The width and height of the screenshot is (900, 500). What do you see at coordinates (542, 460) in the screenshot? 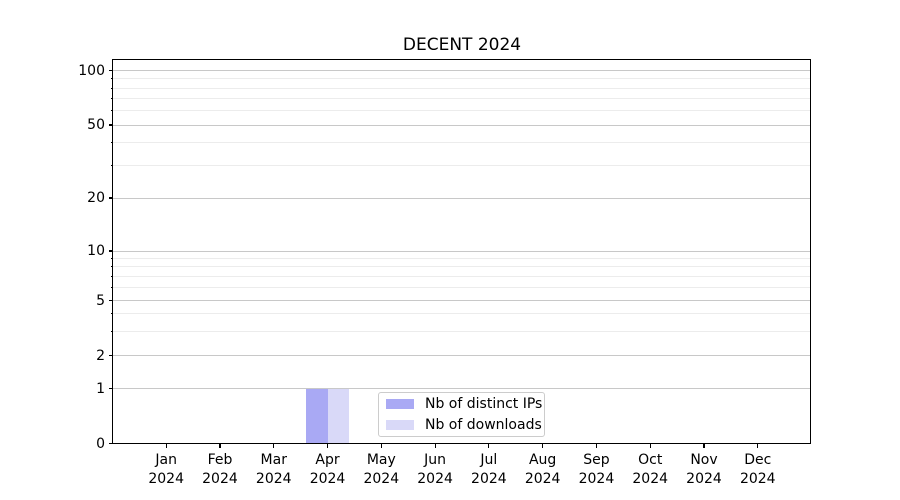
I see `x-tick-month: Aug` at bounding box center [542, 460].